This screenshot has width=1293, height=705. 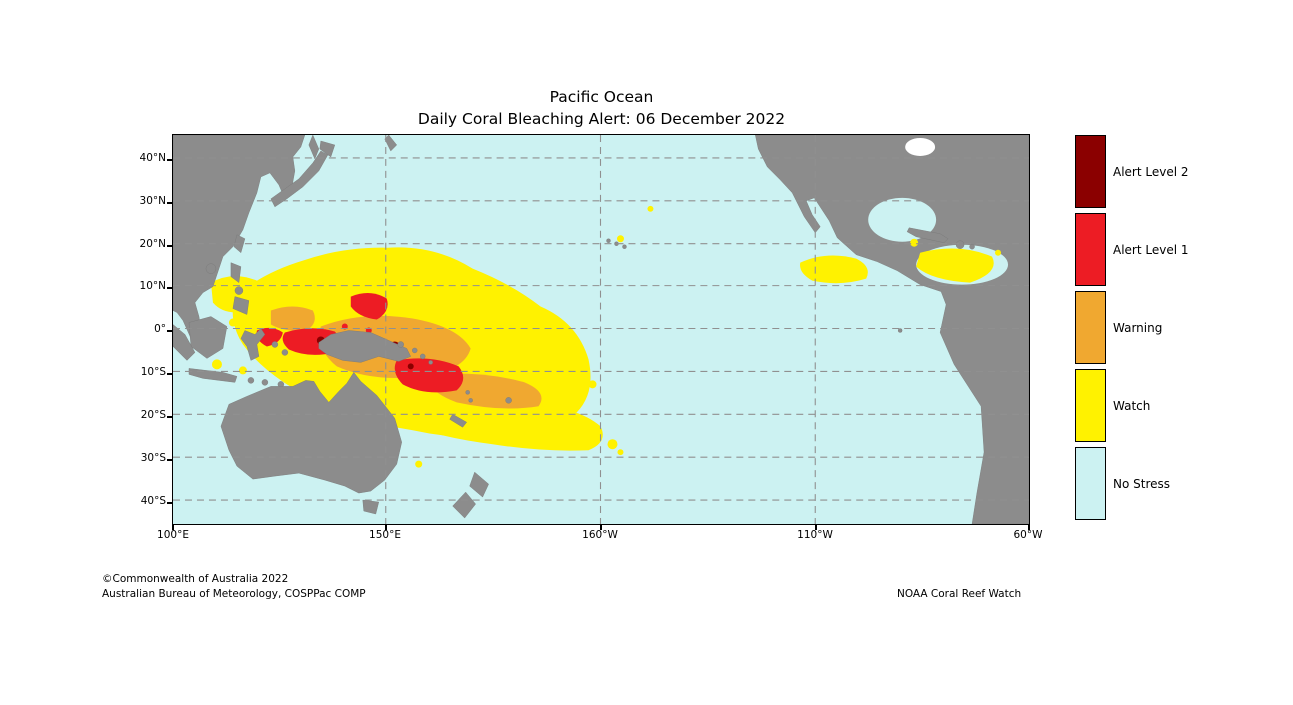 I want to click on legend-label-warning: Warning, so click(x=1138, y=328).